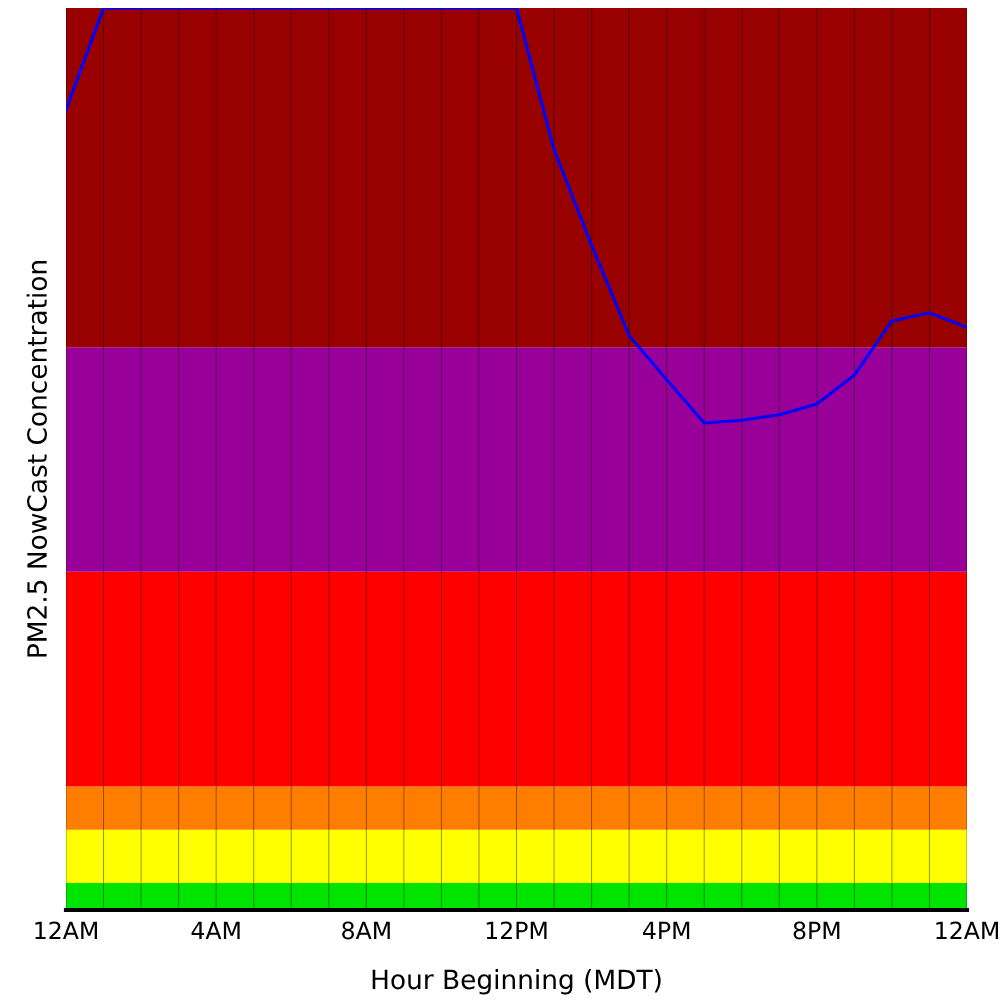 This screenshot has width=1008, height=1007. What do you see at coordinates (516, 930) in the screenshot?
I see `x-tick-label: 12PM` at bounding box center [516, 930].